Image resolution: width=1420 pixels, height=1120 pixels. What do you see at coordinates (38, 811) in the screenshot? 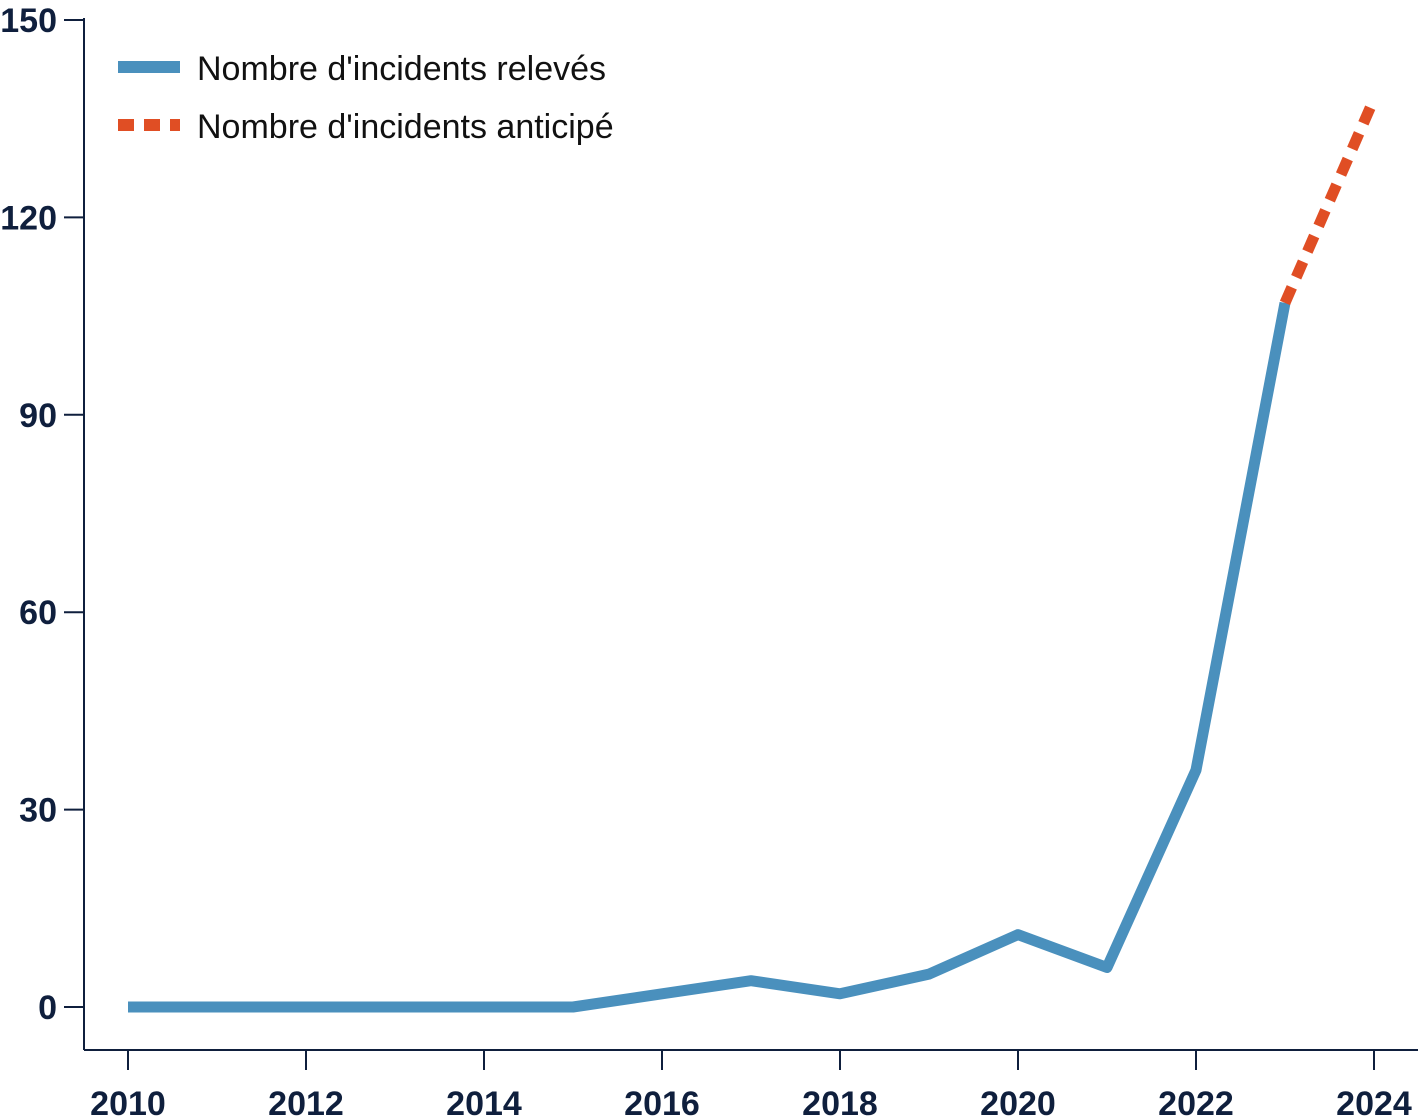
I see `y-tick-label-30: 30` at bounding box center [38, 811].